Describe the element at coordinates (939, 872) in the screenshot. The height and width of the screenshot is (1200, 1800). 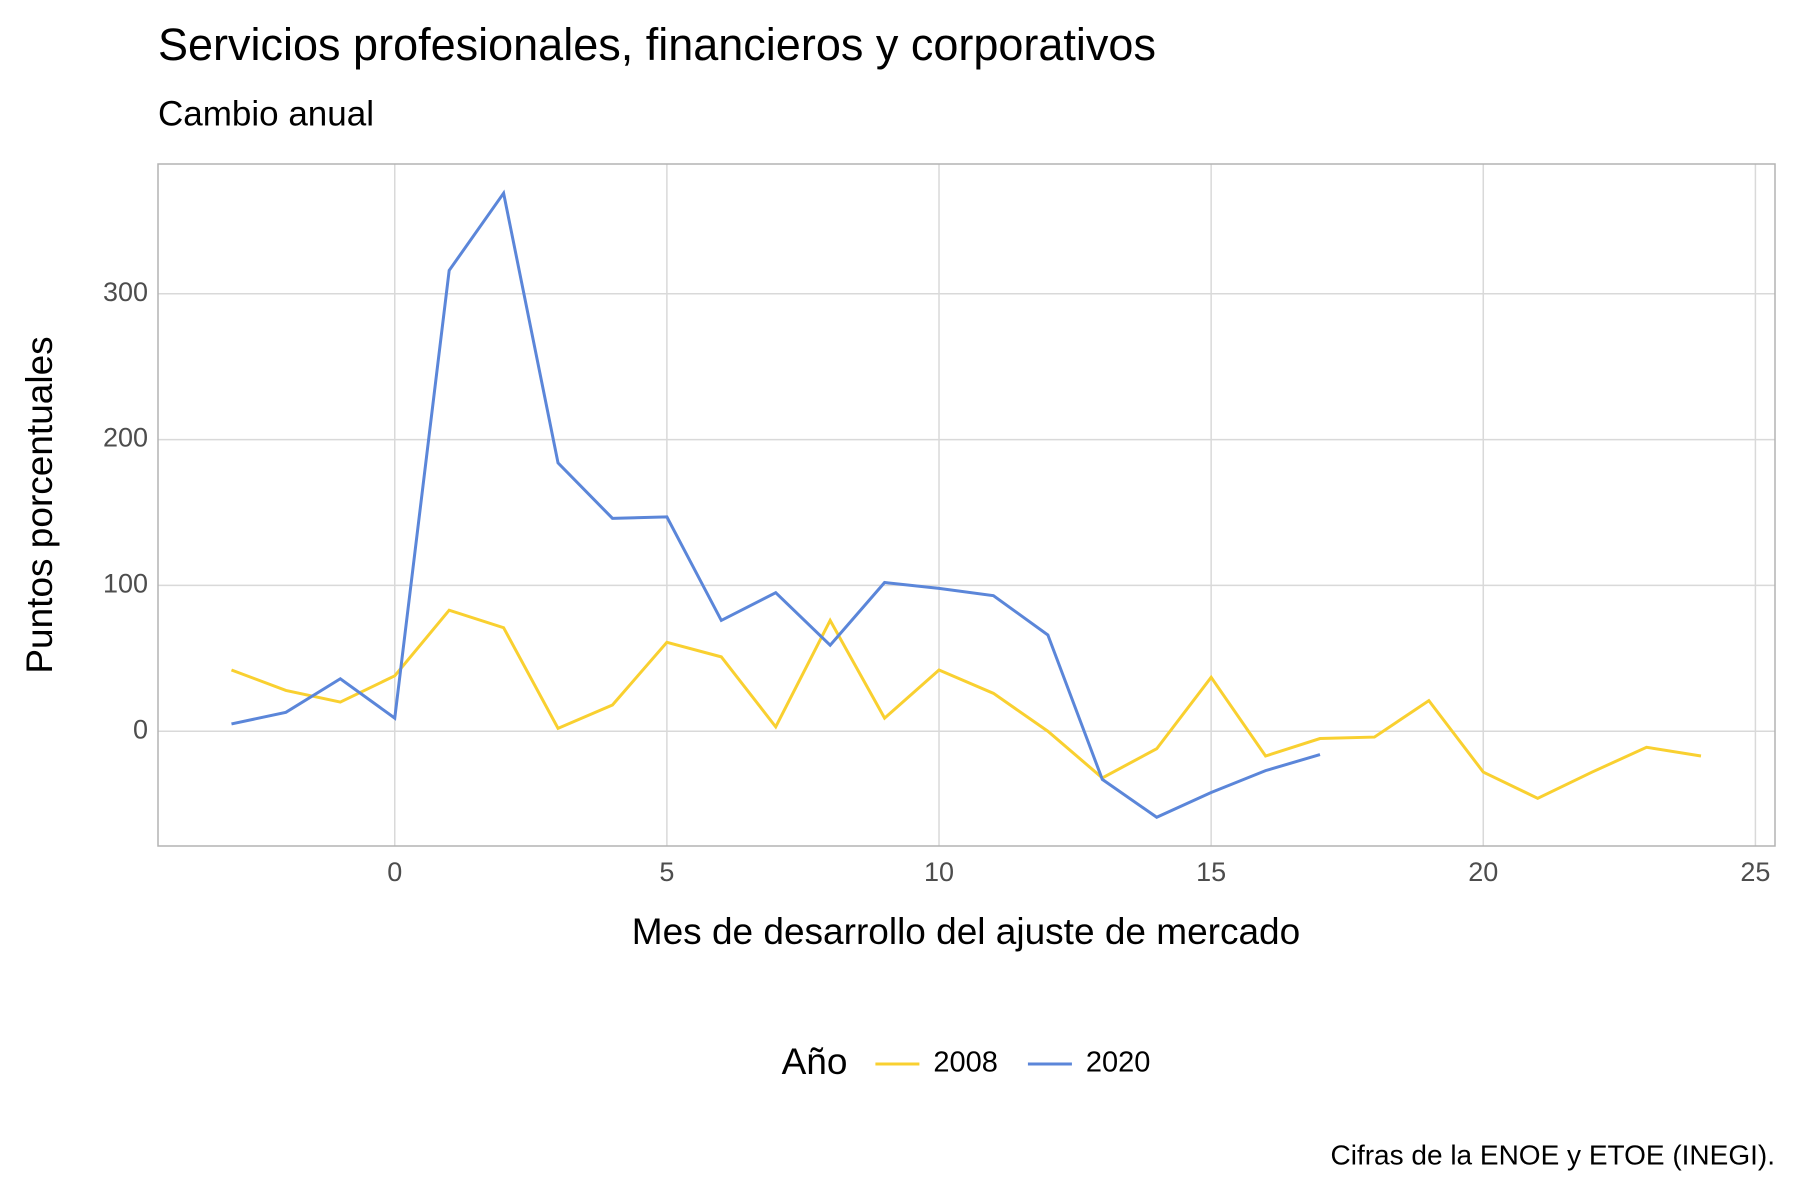
I see `x-tick-label: 10` at that location.